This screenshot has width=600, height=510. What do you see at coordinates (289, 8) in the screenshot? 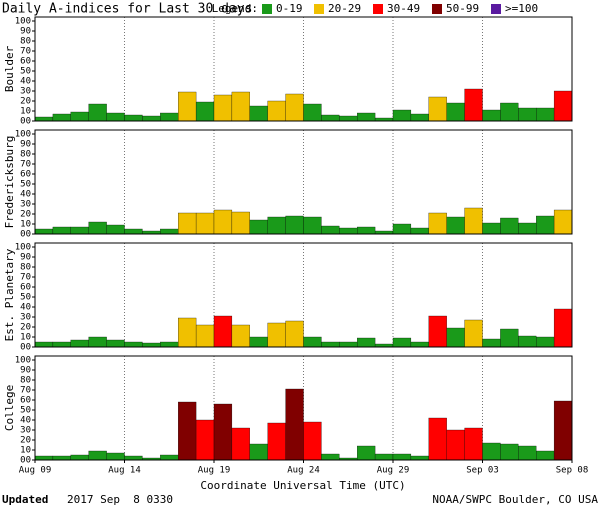
I see `legend-label: 0-19` at bounding box center [289, 8].